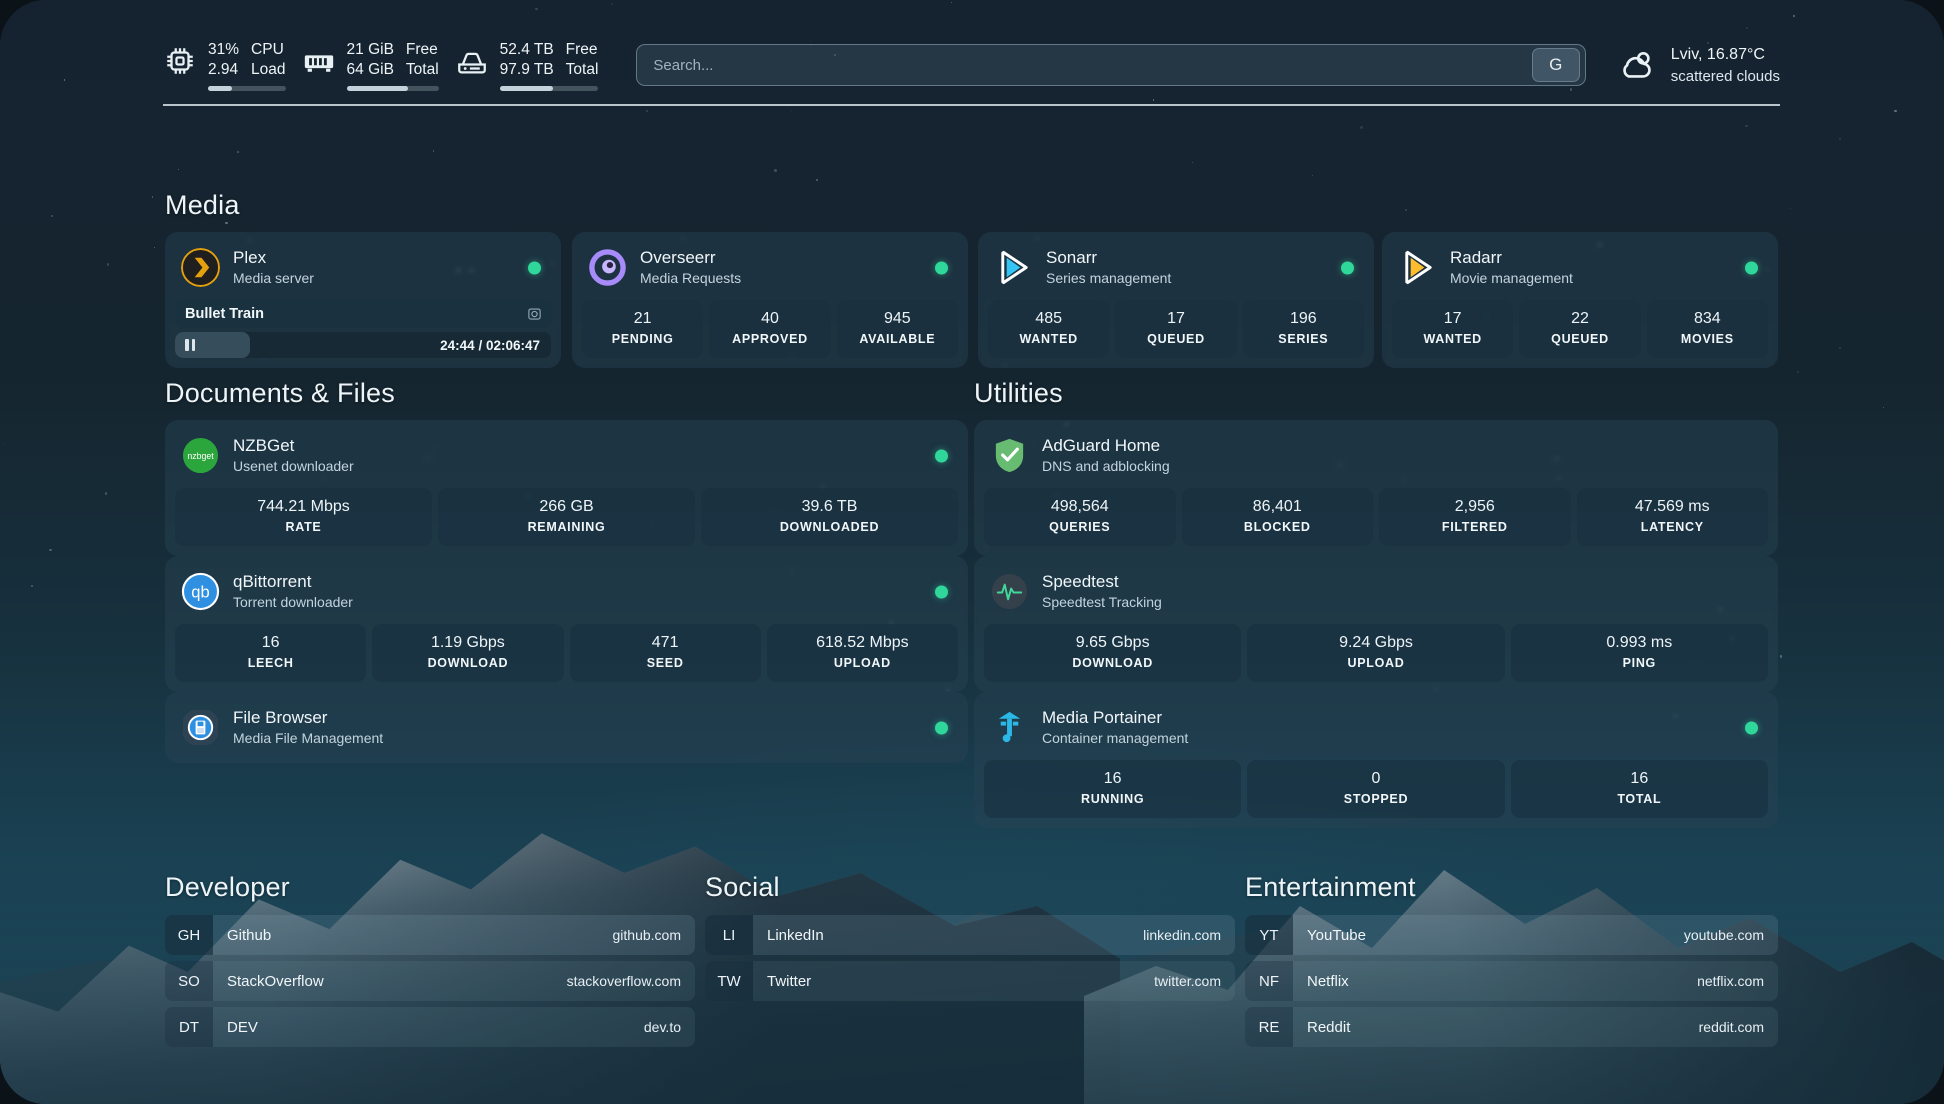  What do you see at coordinates (1182, 935) in the screenshot?
I see `bookmark-url: linkedin.com` at bounding box center [1182, 935].